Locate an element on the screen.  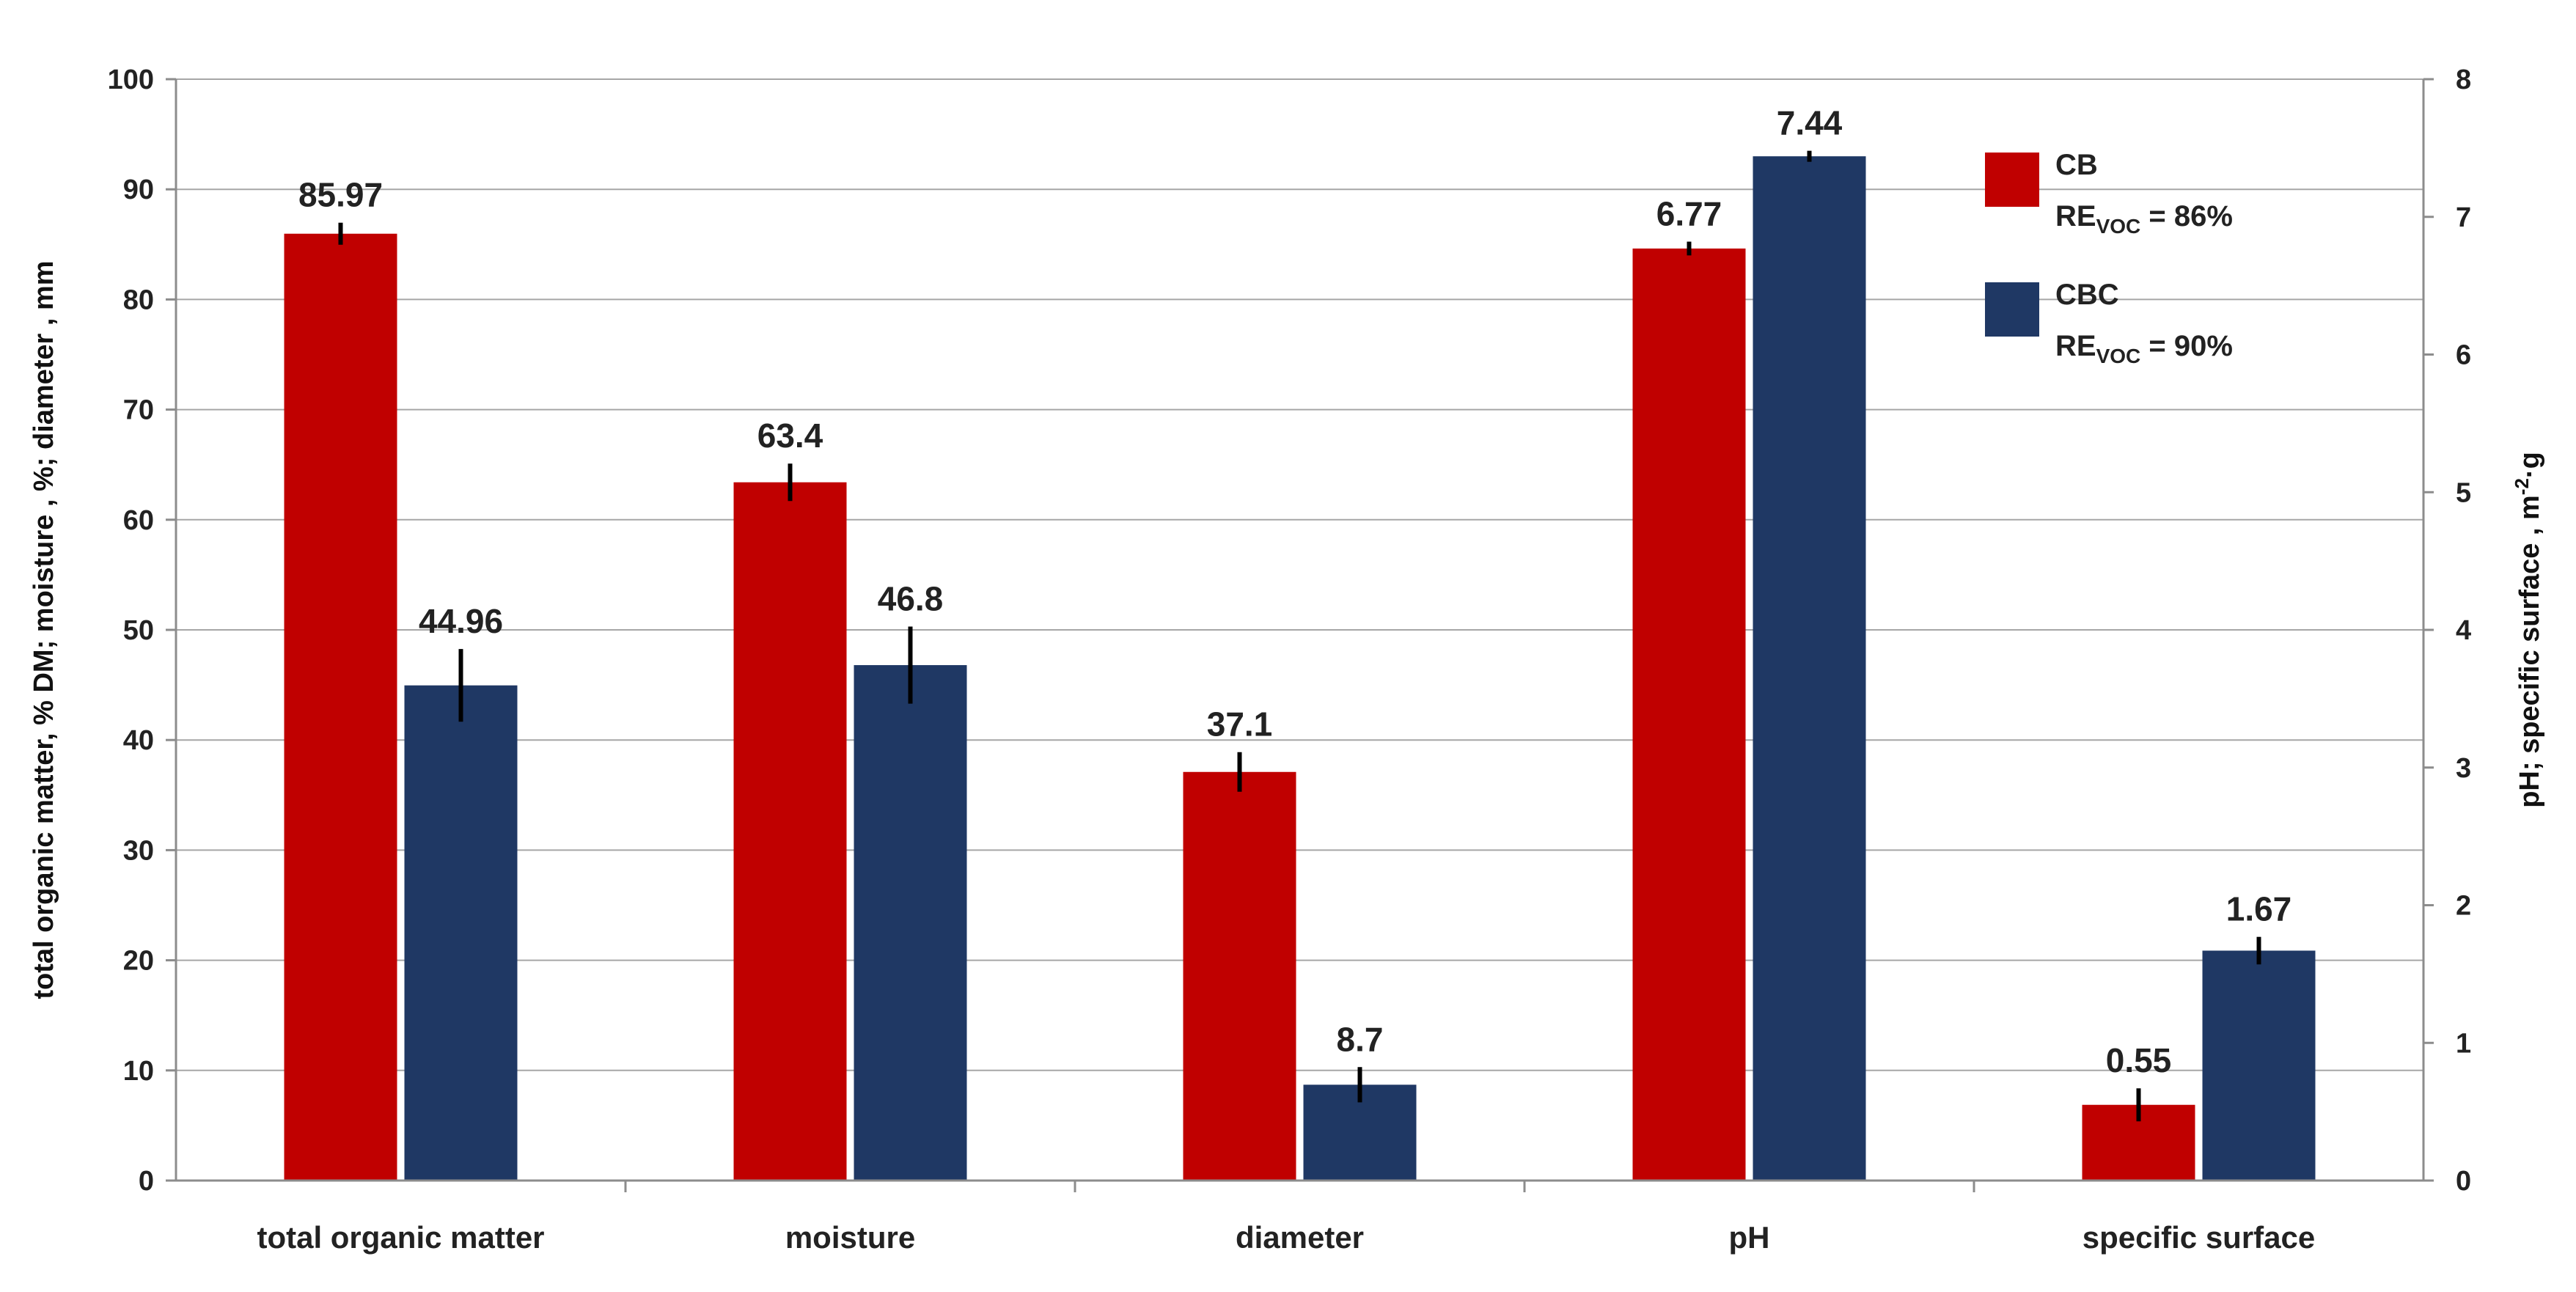
legend-note-cbc: REVOC = 90% is located at coordinates (2144, 348).